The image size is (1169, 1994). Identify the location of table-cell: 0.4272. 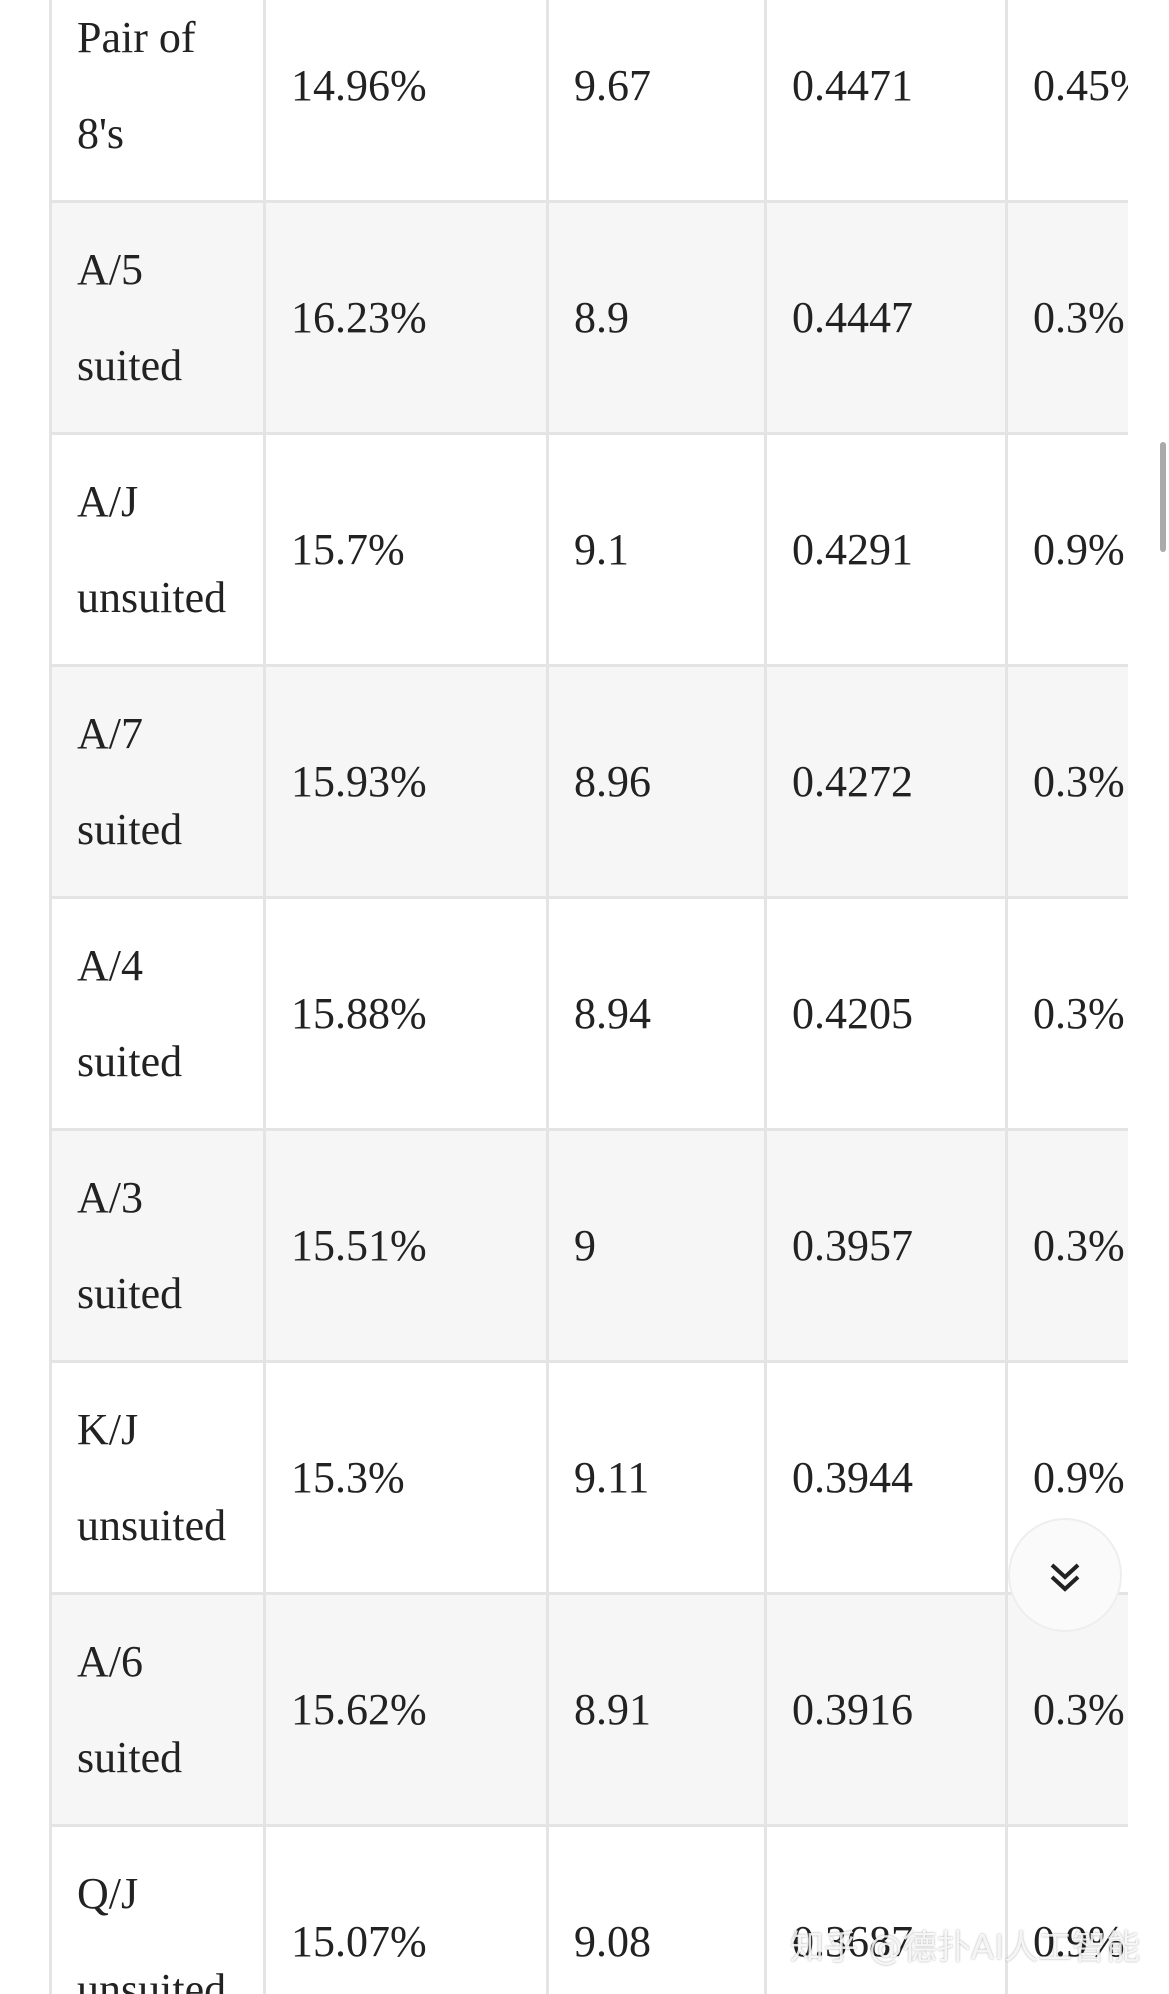
(884, 783).